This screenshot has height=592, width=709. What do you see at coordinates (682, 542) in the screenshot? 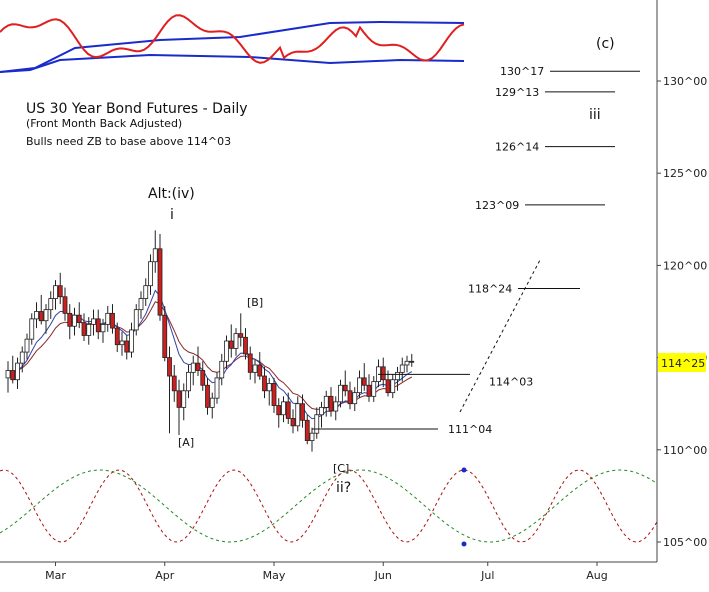
I see `y-tick: 105^00` at bounding box center [682, 542].